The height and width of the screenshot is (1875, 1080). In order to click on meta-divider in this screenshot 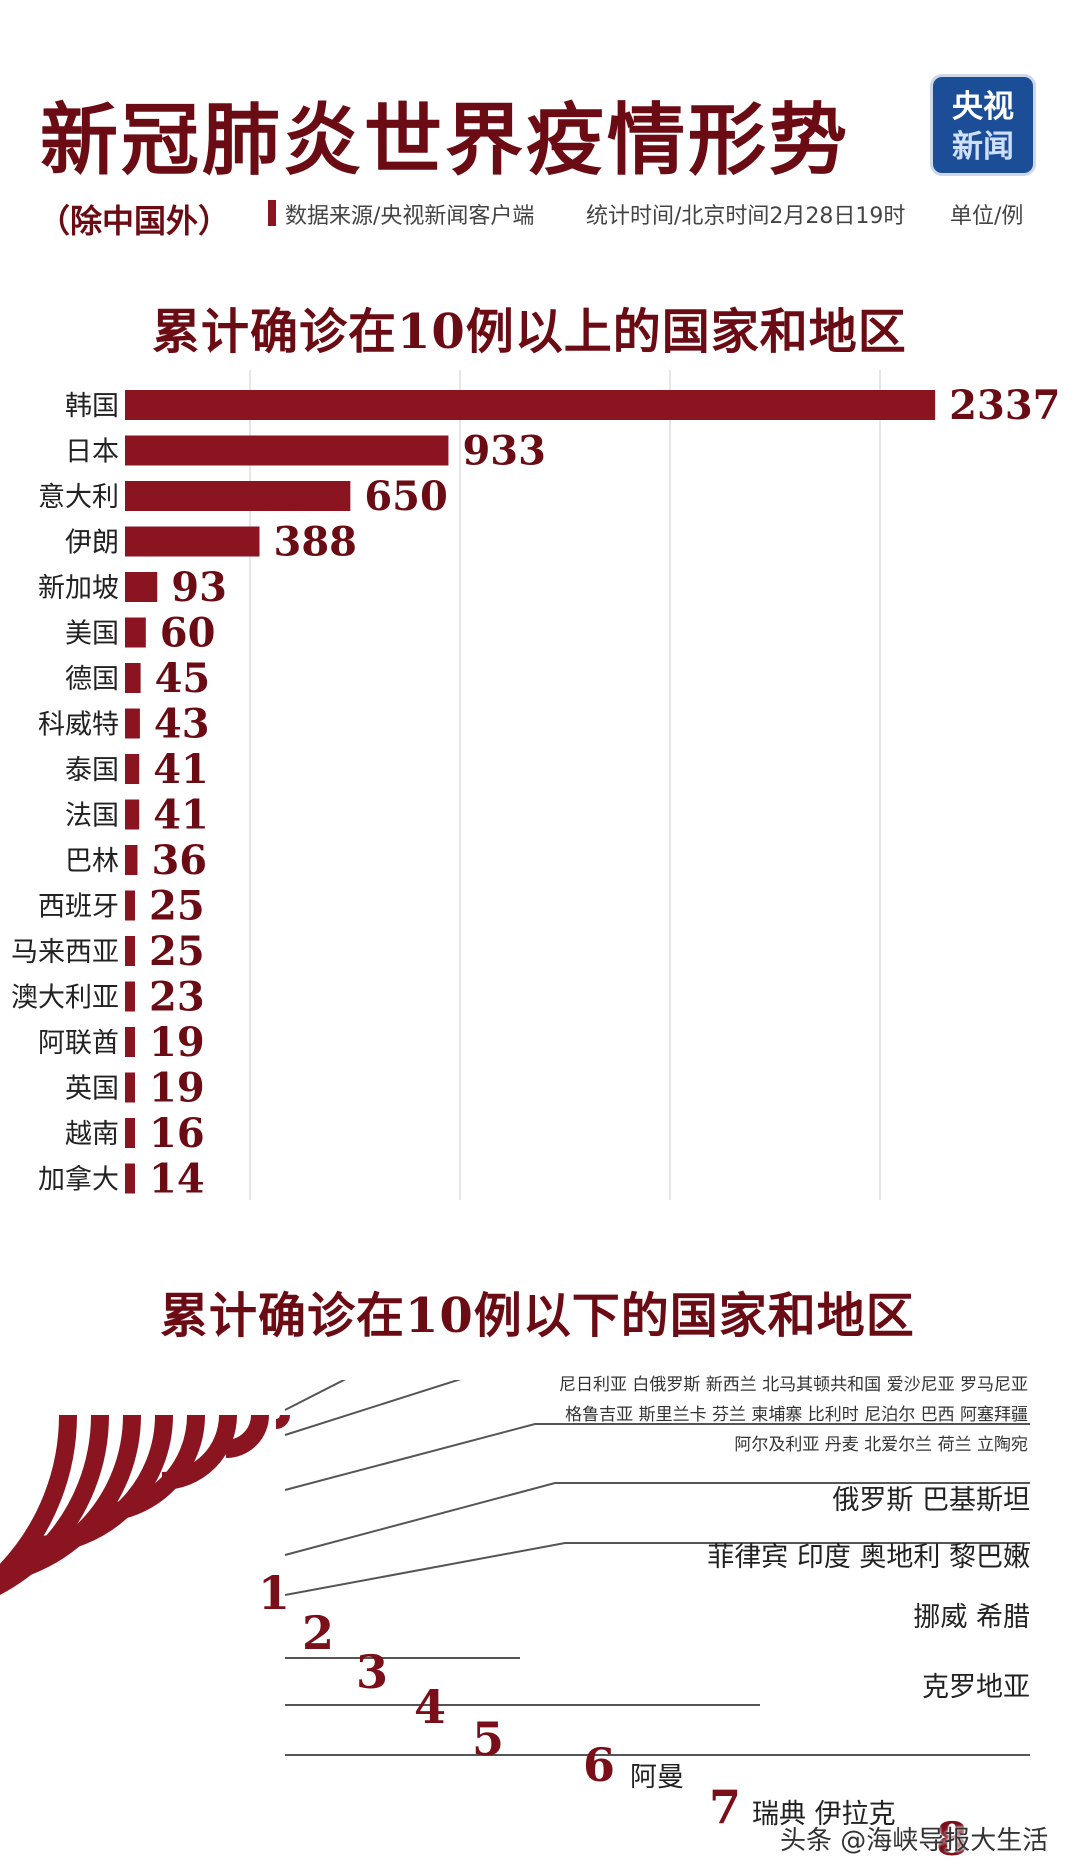, I will do `click(272, 213)`.